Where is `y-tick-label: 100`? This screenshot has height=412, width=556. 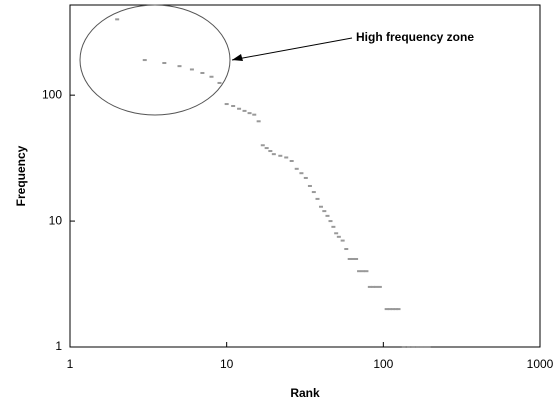 y-tick-label: 100 is located at coordinates (52, 94).